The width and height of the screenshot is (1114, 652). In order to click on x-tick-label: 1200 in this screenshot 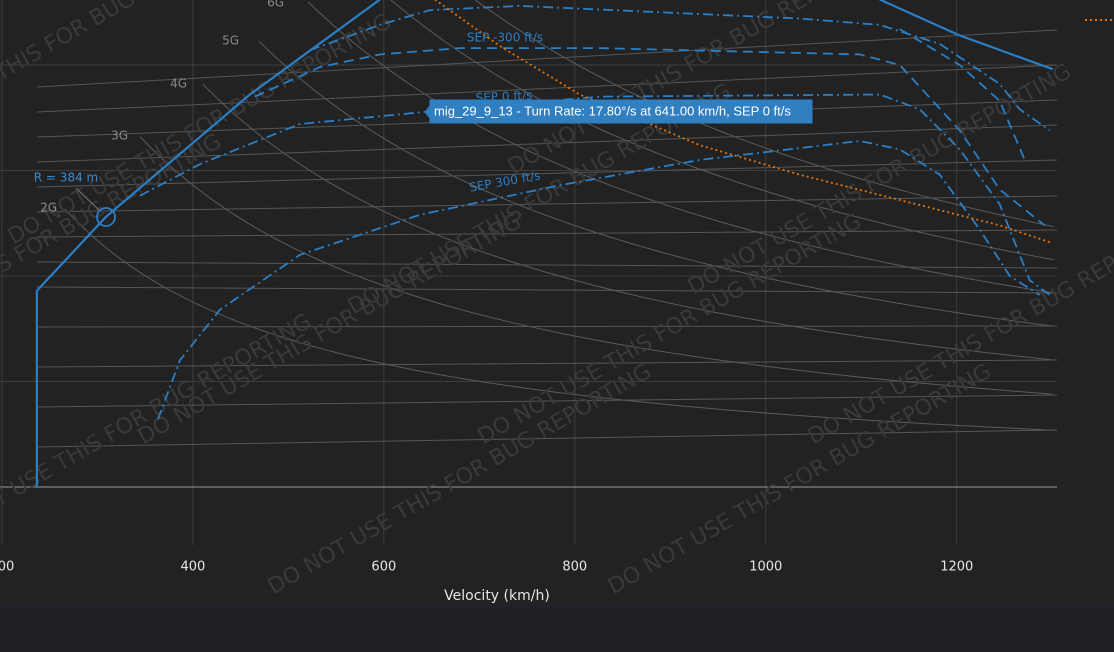, I will do `click(956, 567)`.